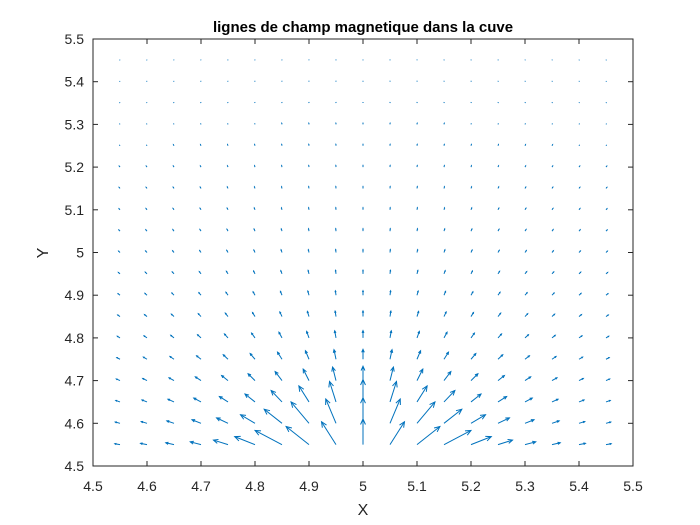 This screenshot has height=525, width=700. I want to click on x-axis-label: X, so click(363, 510).